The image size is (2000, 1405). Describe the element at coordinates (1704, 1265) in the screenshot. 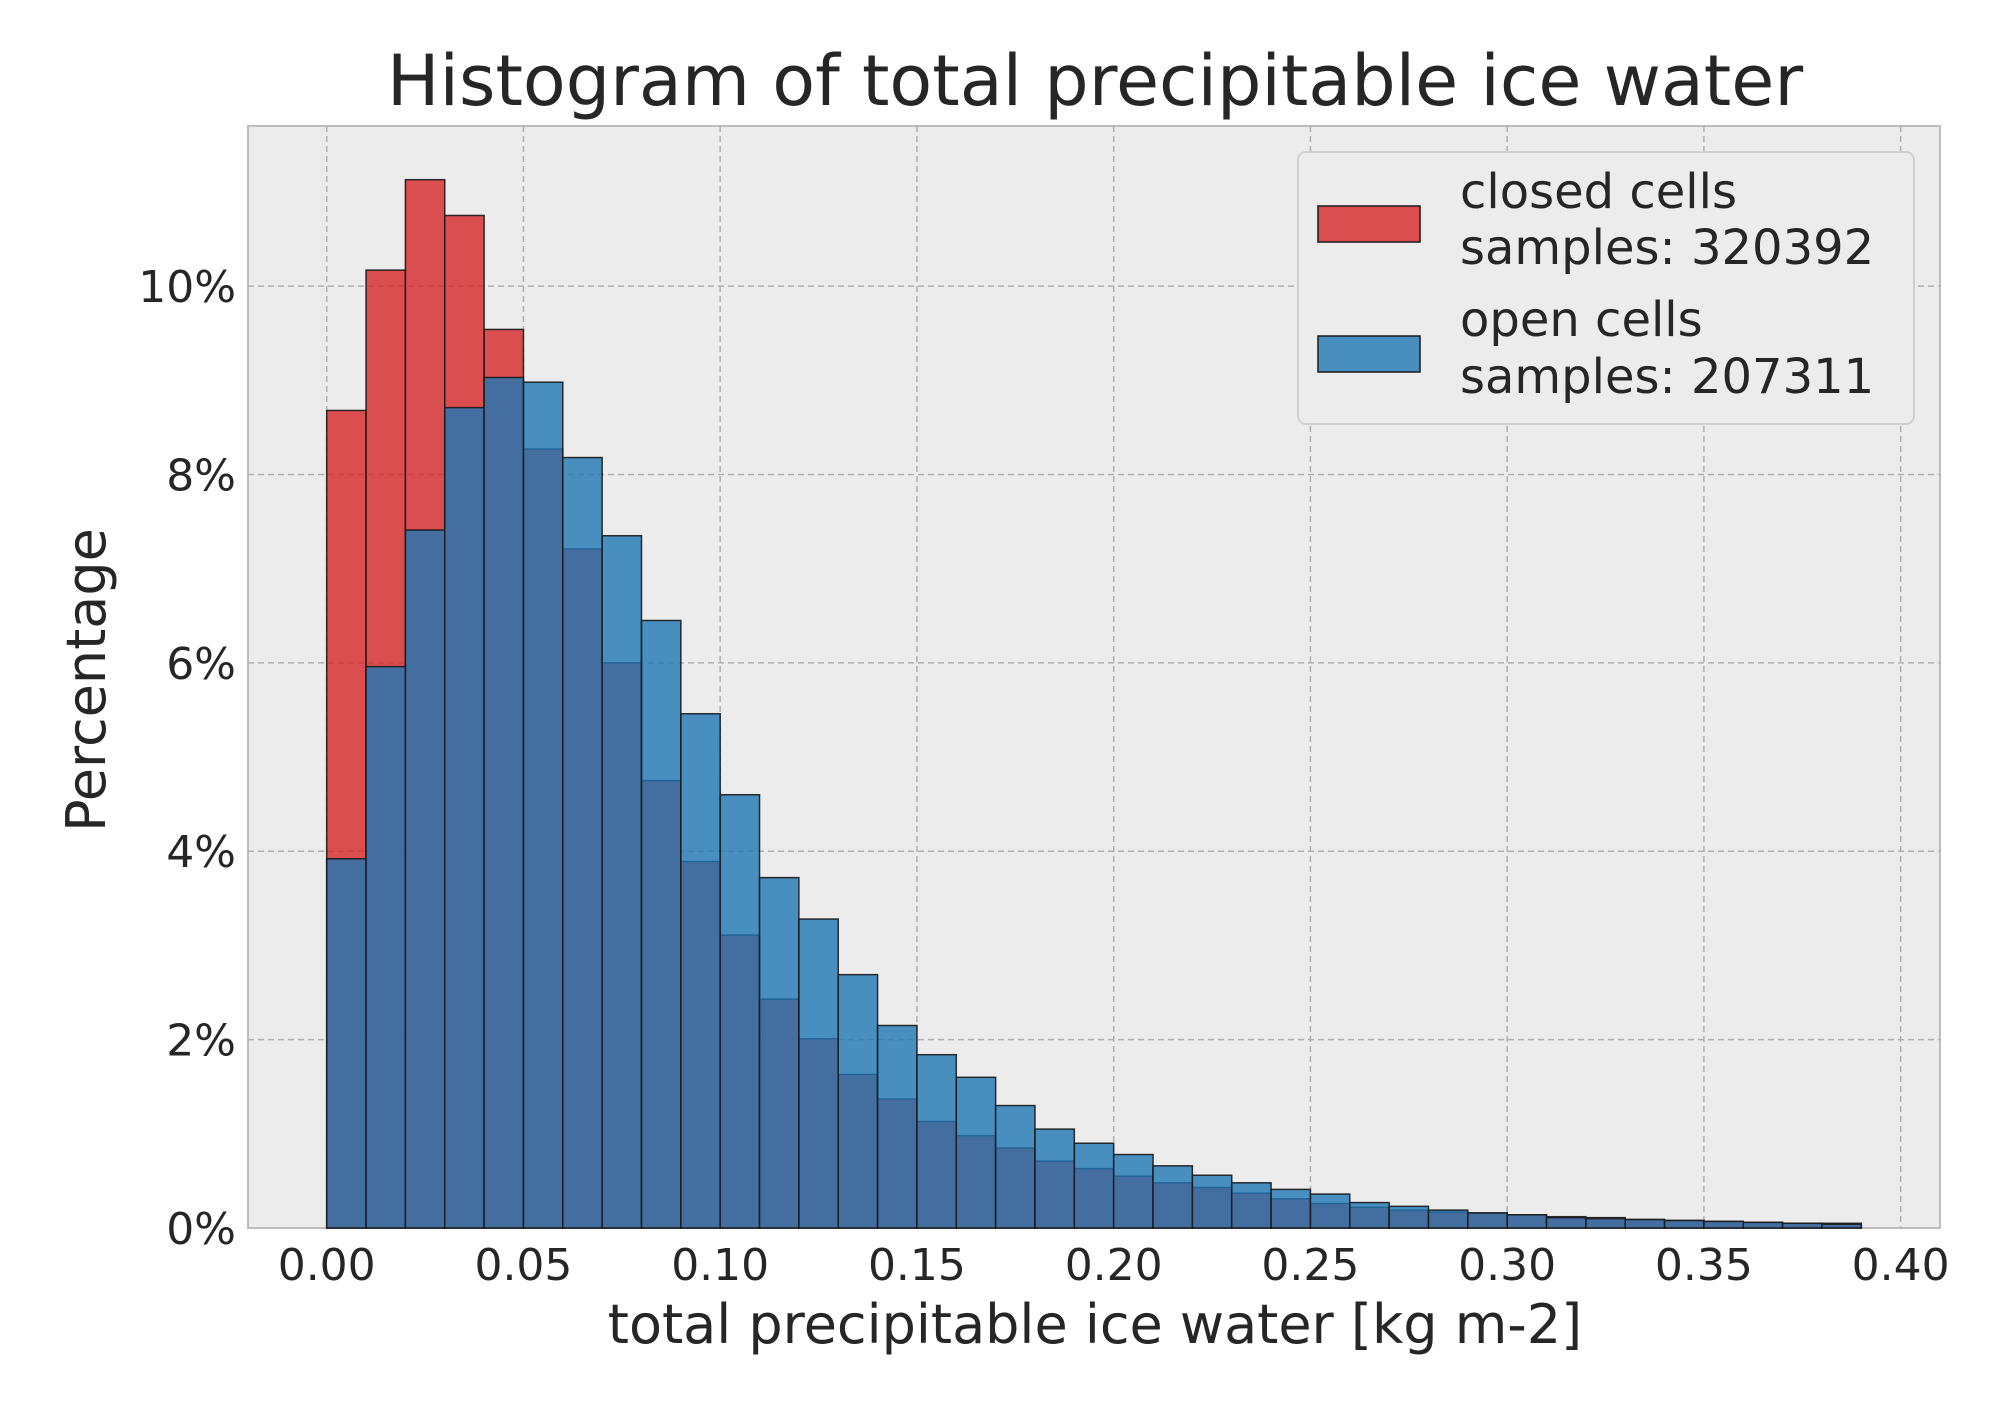

I see `x-tick-label: 0.35` at that location.